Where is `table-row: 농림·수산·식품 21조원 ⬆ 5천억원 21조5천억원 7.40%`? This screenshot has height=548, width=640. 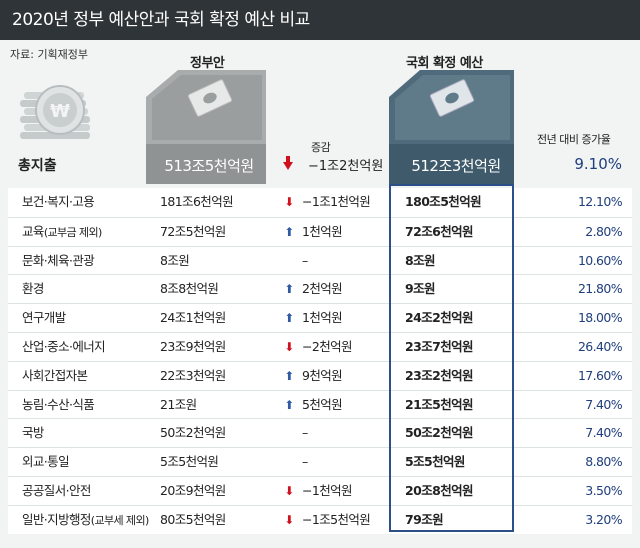 table-row: 농림·수산·식품 21조원 ⬆ 5천억원 21조5천억원 7.40% is located at coordinates (320, 405).